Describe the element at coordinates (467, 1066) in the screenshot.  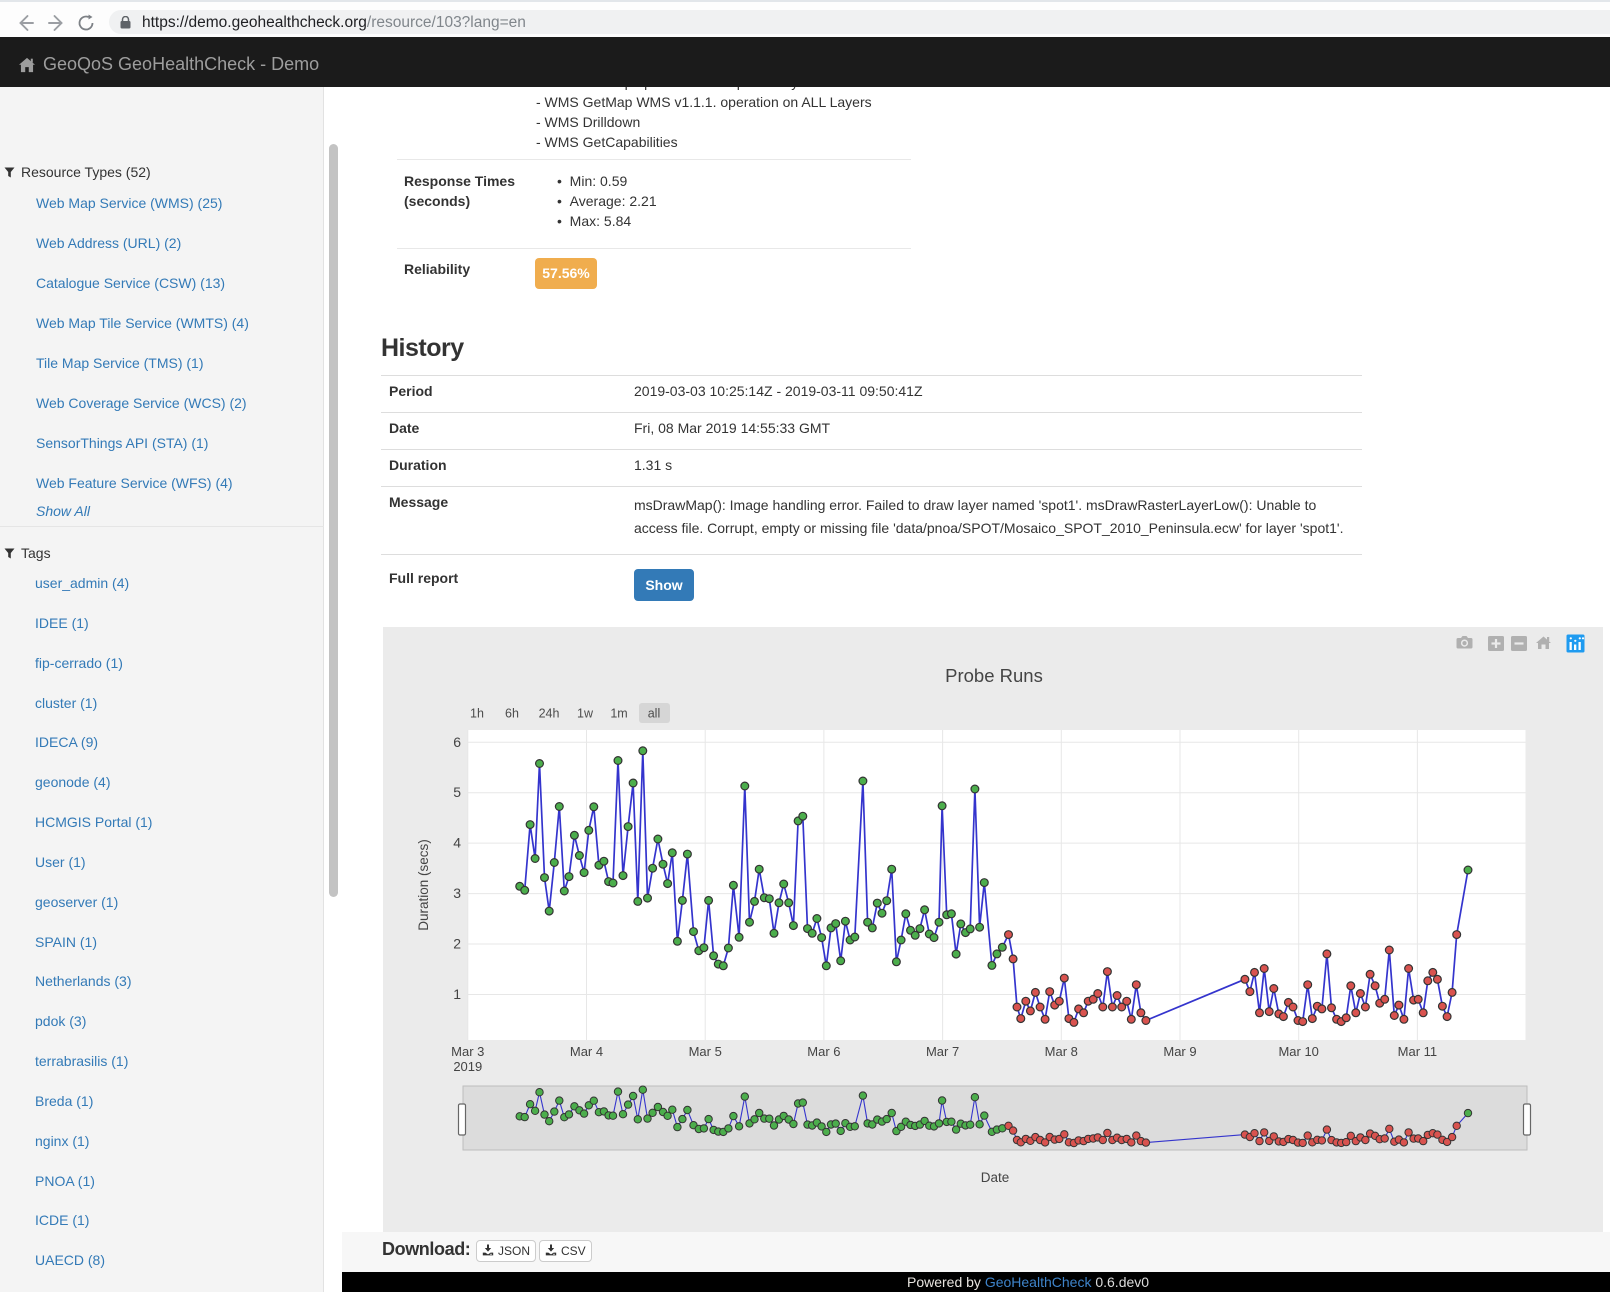
I see `svg-text: 2019` at that location.